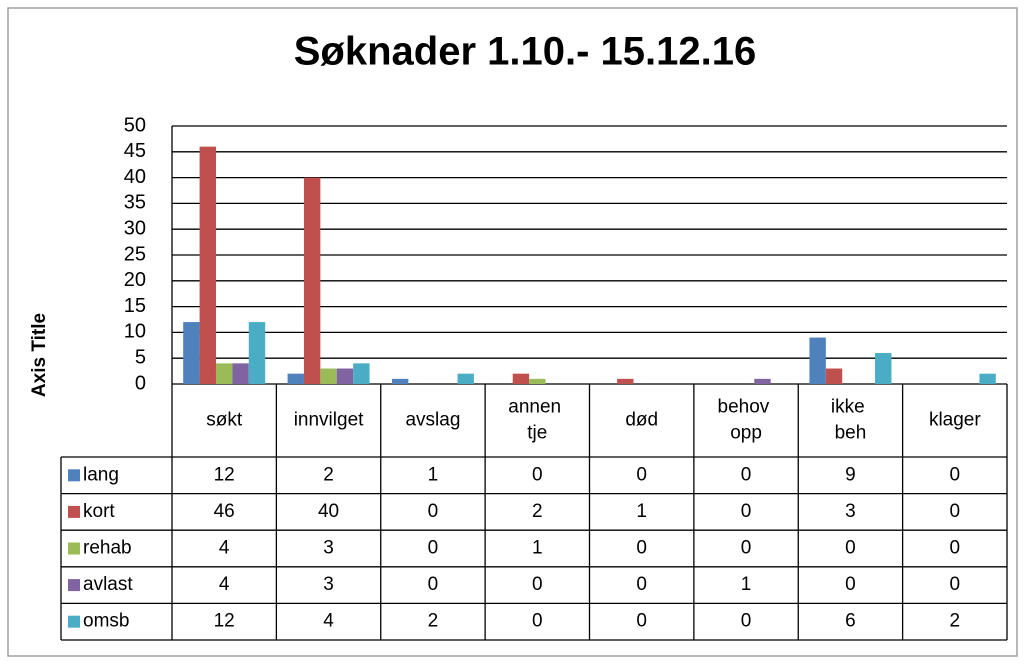  What do you see at coordinates (140, 357) in the screenshot?
I see `y-tick-label: 5` at bounding box center [140, 357].